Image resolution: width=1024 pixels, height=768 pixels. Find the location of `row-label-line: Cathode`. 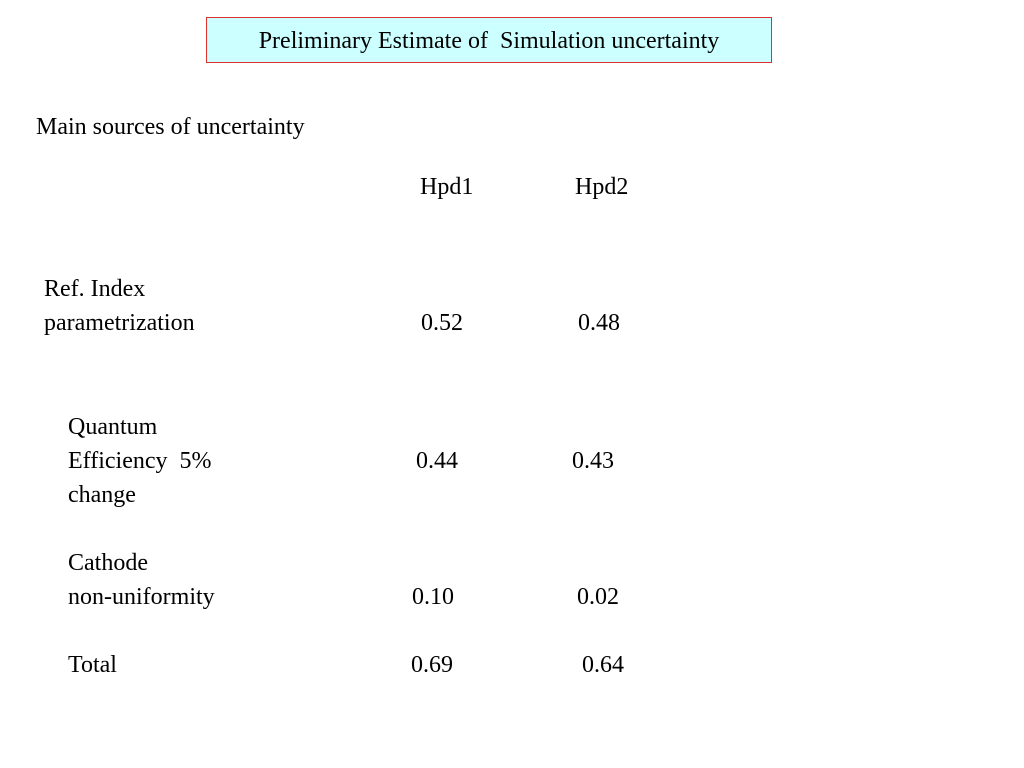

row-label-line: Cathode is located at coordinates (108, 563).